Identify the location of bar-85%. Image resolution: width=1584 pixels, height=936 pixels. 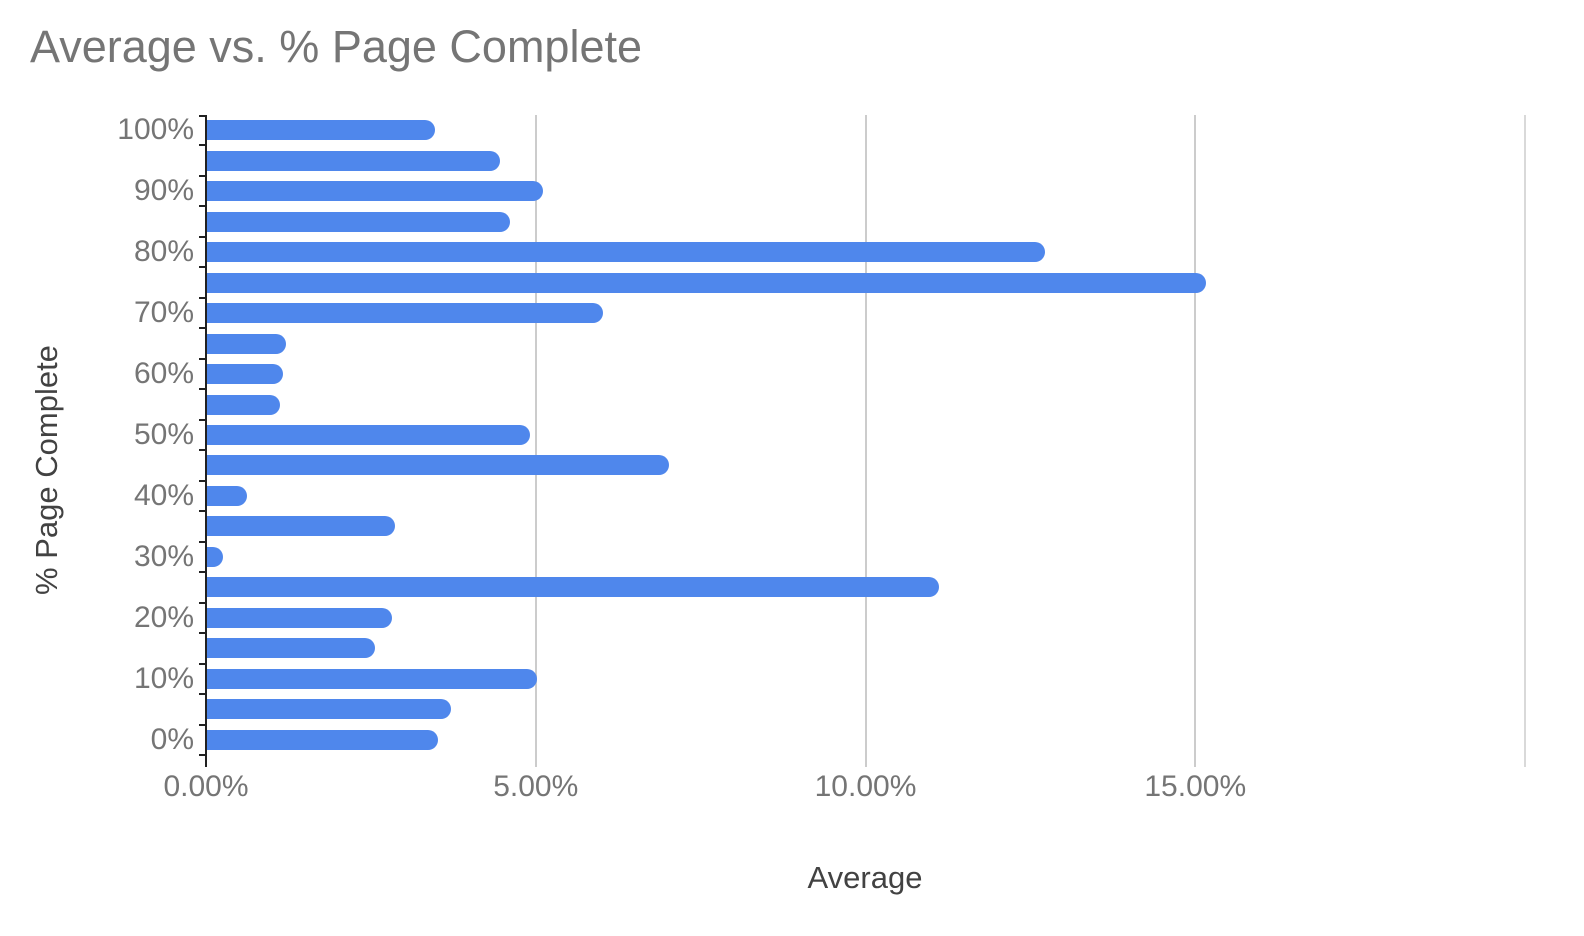
(359, 221).